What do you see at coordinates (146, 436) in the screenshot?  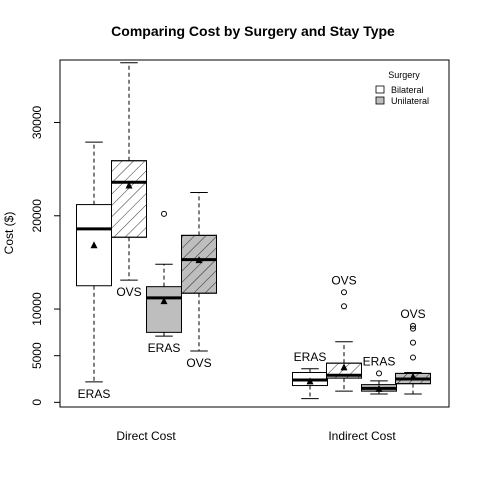 I see `x-group-label-direct: Direct Cost` at bounding box center [146, 436].